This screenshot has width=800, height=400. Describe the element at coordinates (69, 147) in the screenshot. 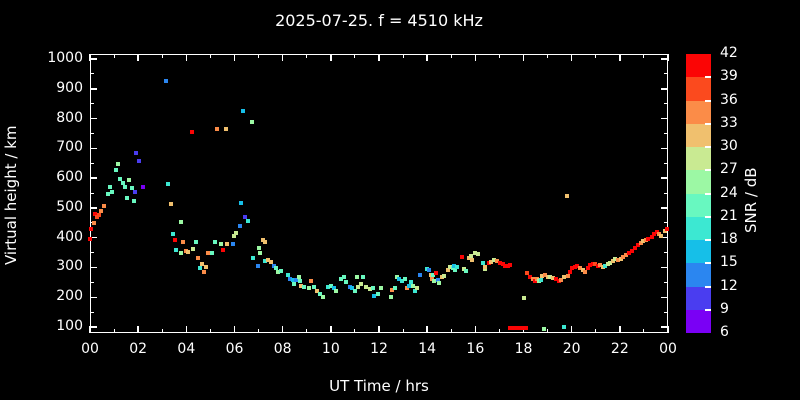

I see `y-tick-label: 700` at that location.